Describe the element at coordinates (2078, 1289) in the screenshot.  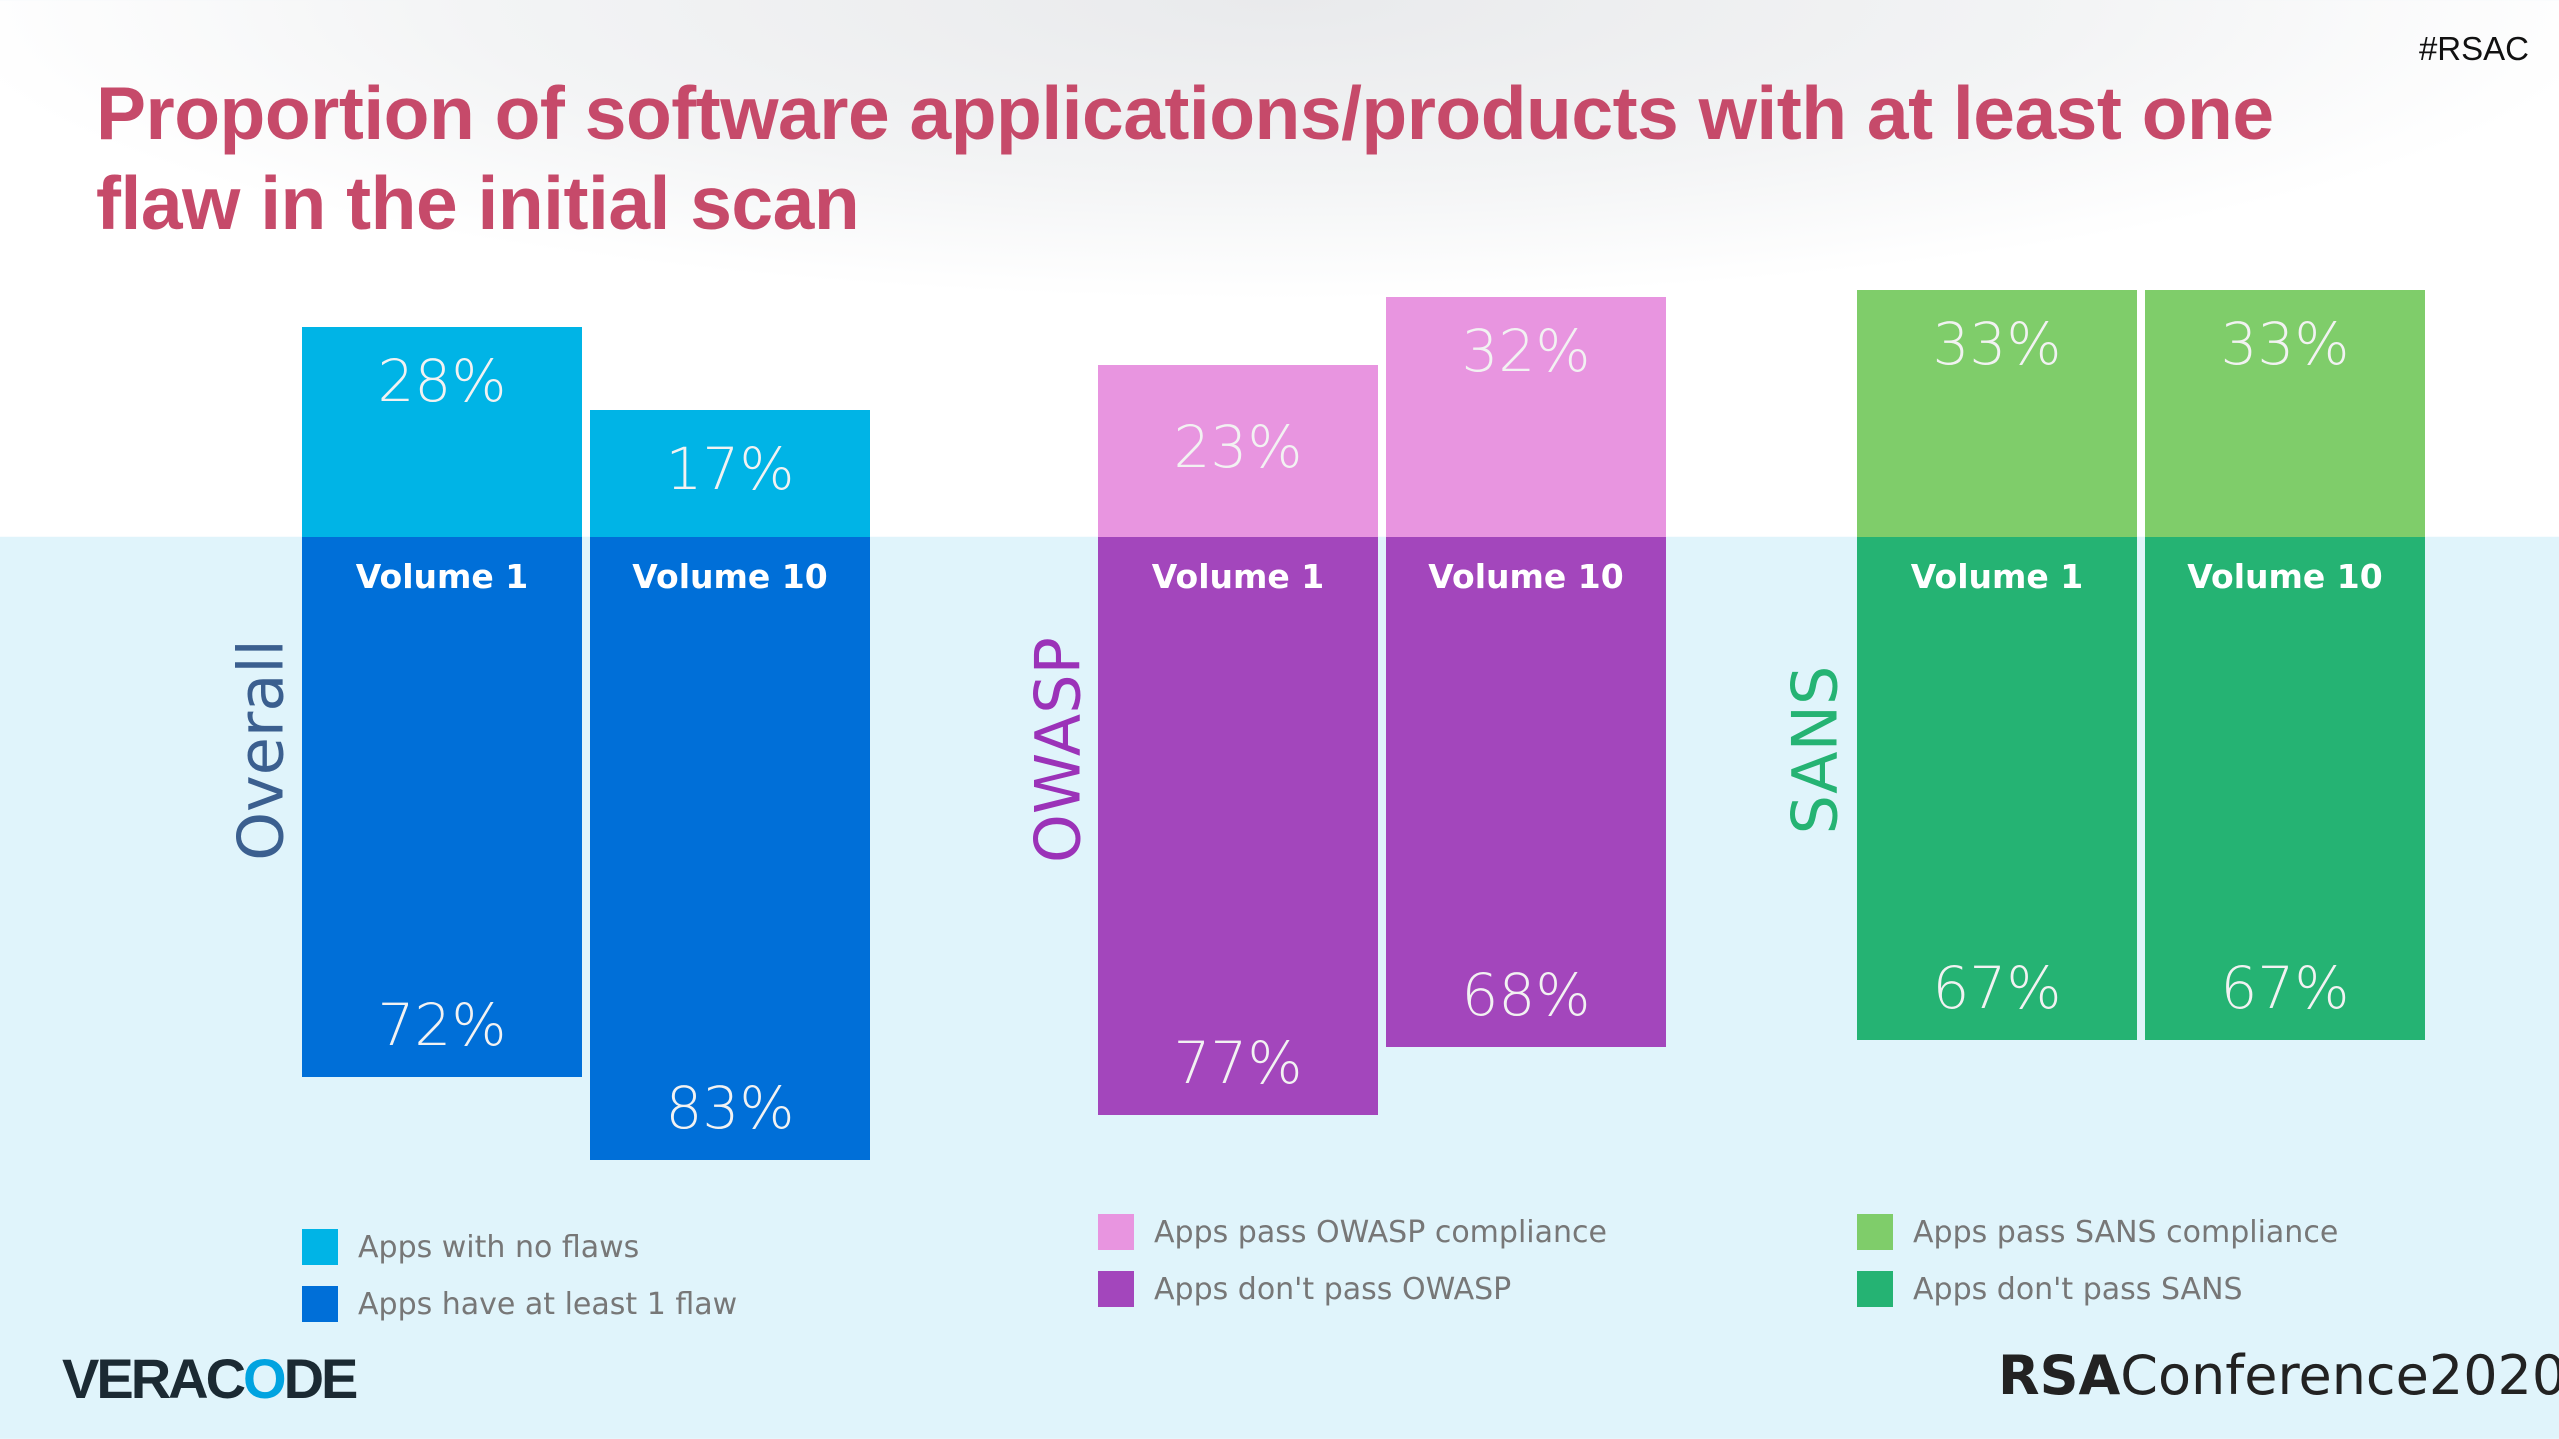
I see `legend-label: Apps don't pass SANS` at that location.